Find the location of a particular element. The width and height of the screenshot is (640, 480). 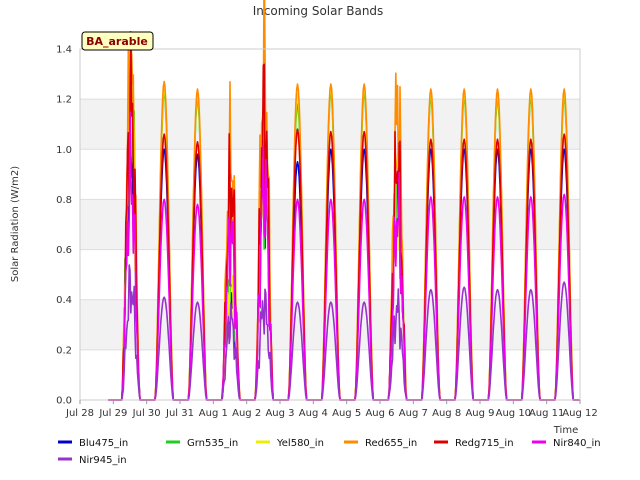

legend-item-redg715_in: Redg715_in is located at coordinates (474, 443).